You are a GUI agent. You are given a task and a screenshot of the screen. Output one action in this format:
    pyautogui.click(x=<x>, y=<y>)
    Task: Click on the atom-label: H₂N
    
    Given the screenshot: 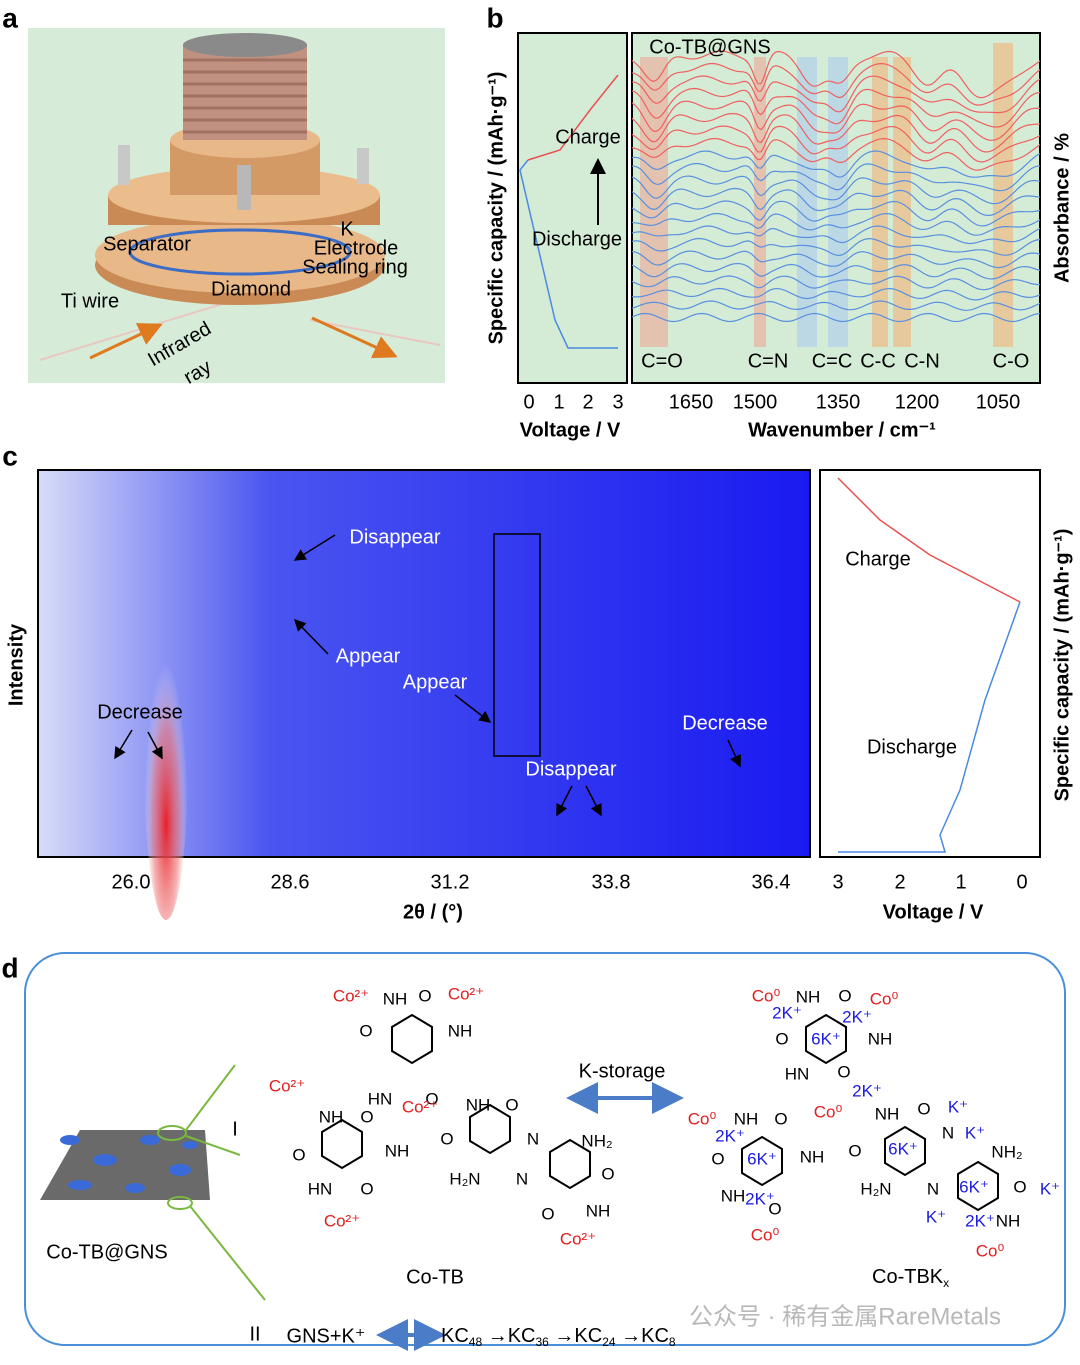 What is the action you would take?
    pyautogui.click(x=464, y=1178)
    